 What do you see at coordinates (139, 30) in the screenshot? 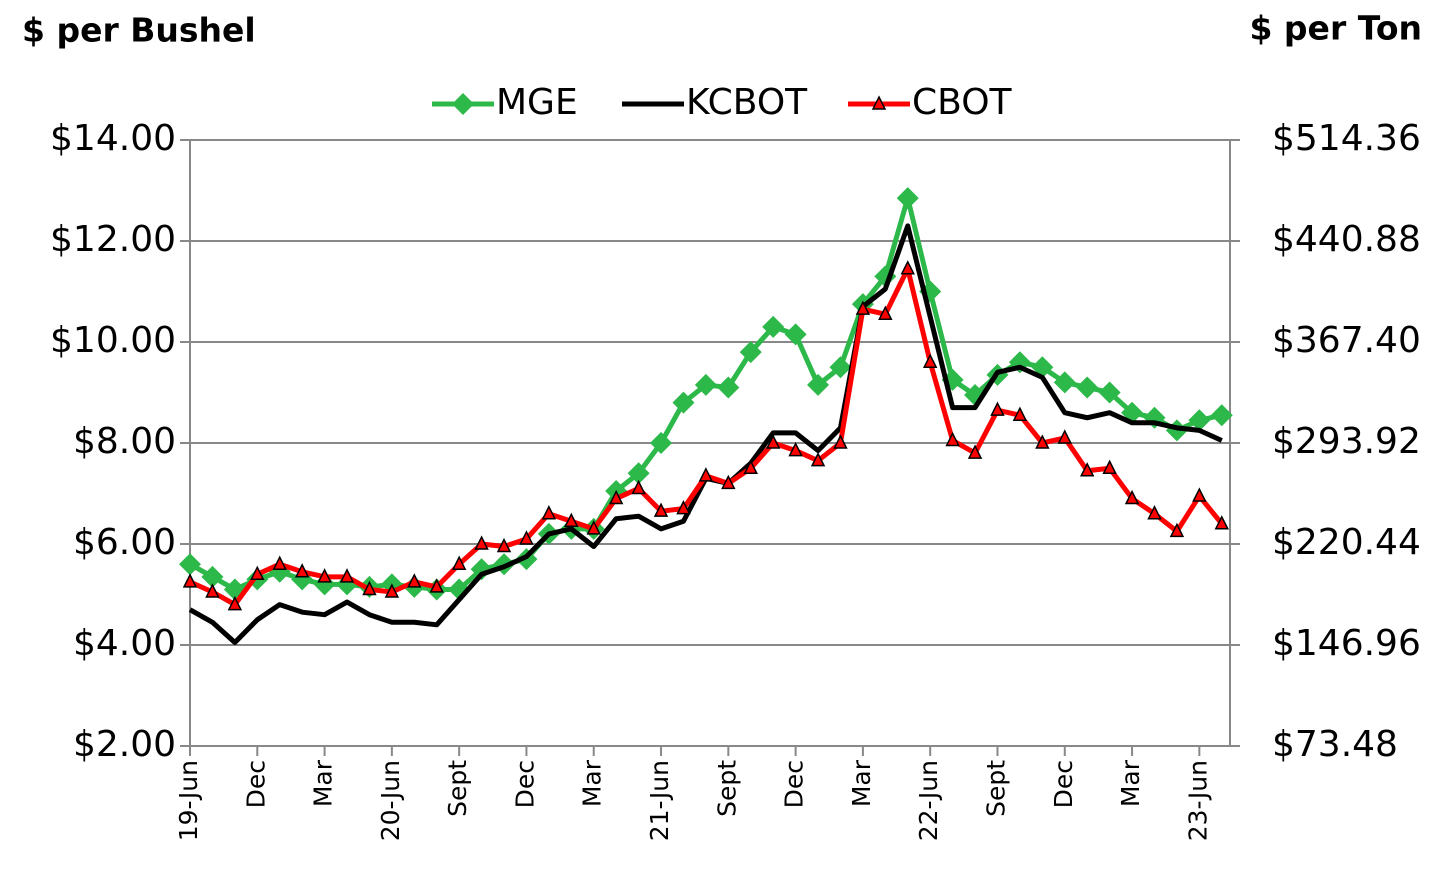
I see `y-axis-title: $ per Bushel` at bounding box center [139, 30].